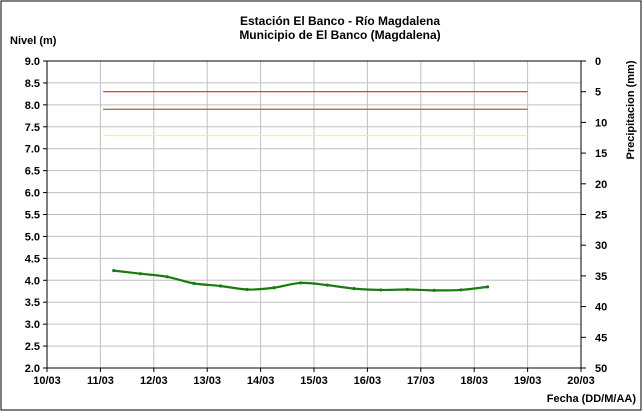  What do you see at coordinates (601, 246) in the screenshot?
I see `y2-tick-label: 30` at bounding box center [601, 246].